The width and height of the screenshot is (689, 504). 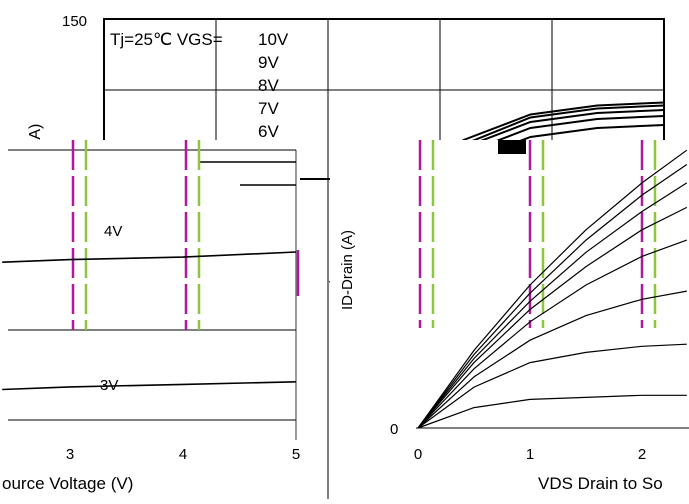 What do you see at coordinates (268, 108) in the screenshot?
I see `top-series-label: 7V` at bounding box center [268, 108].